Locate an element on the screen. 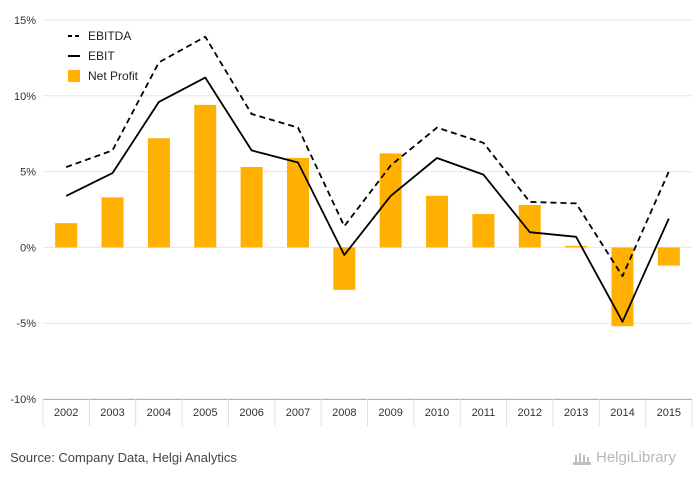 The image size is (700, 483). x-tick-label: 2005 is located at coordinates (205, 413).